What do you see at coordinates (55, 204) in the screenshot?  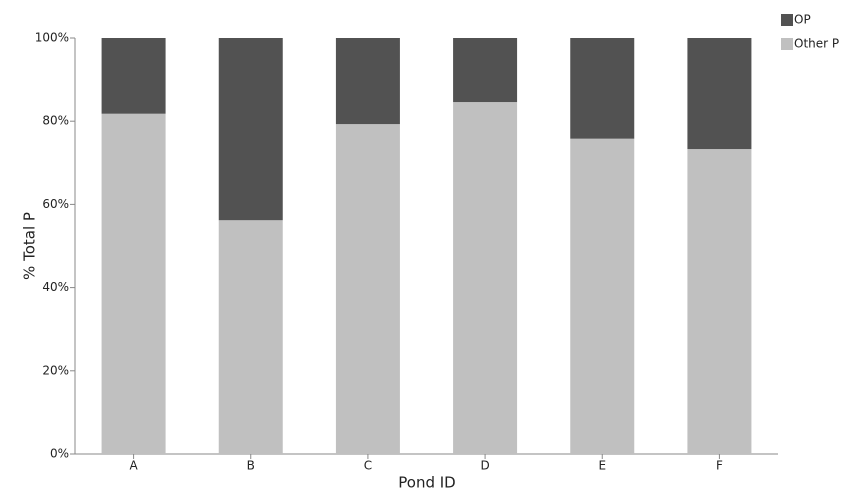 I see `y-tick-label: 60%` at bounding box center [55, 204].